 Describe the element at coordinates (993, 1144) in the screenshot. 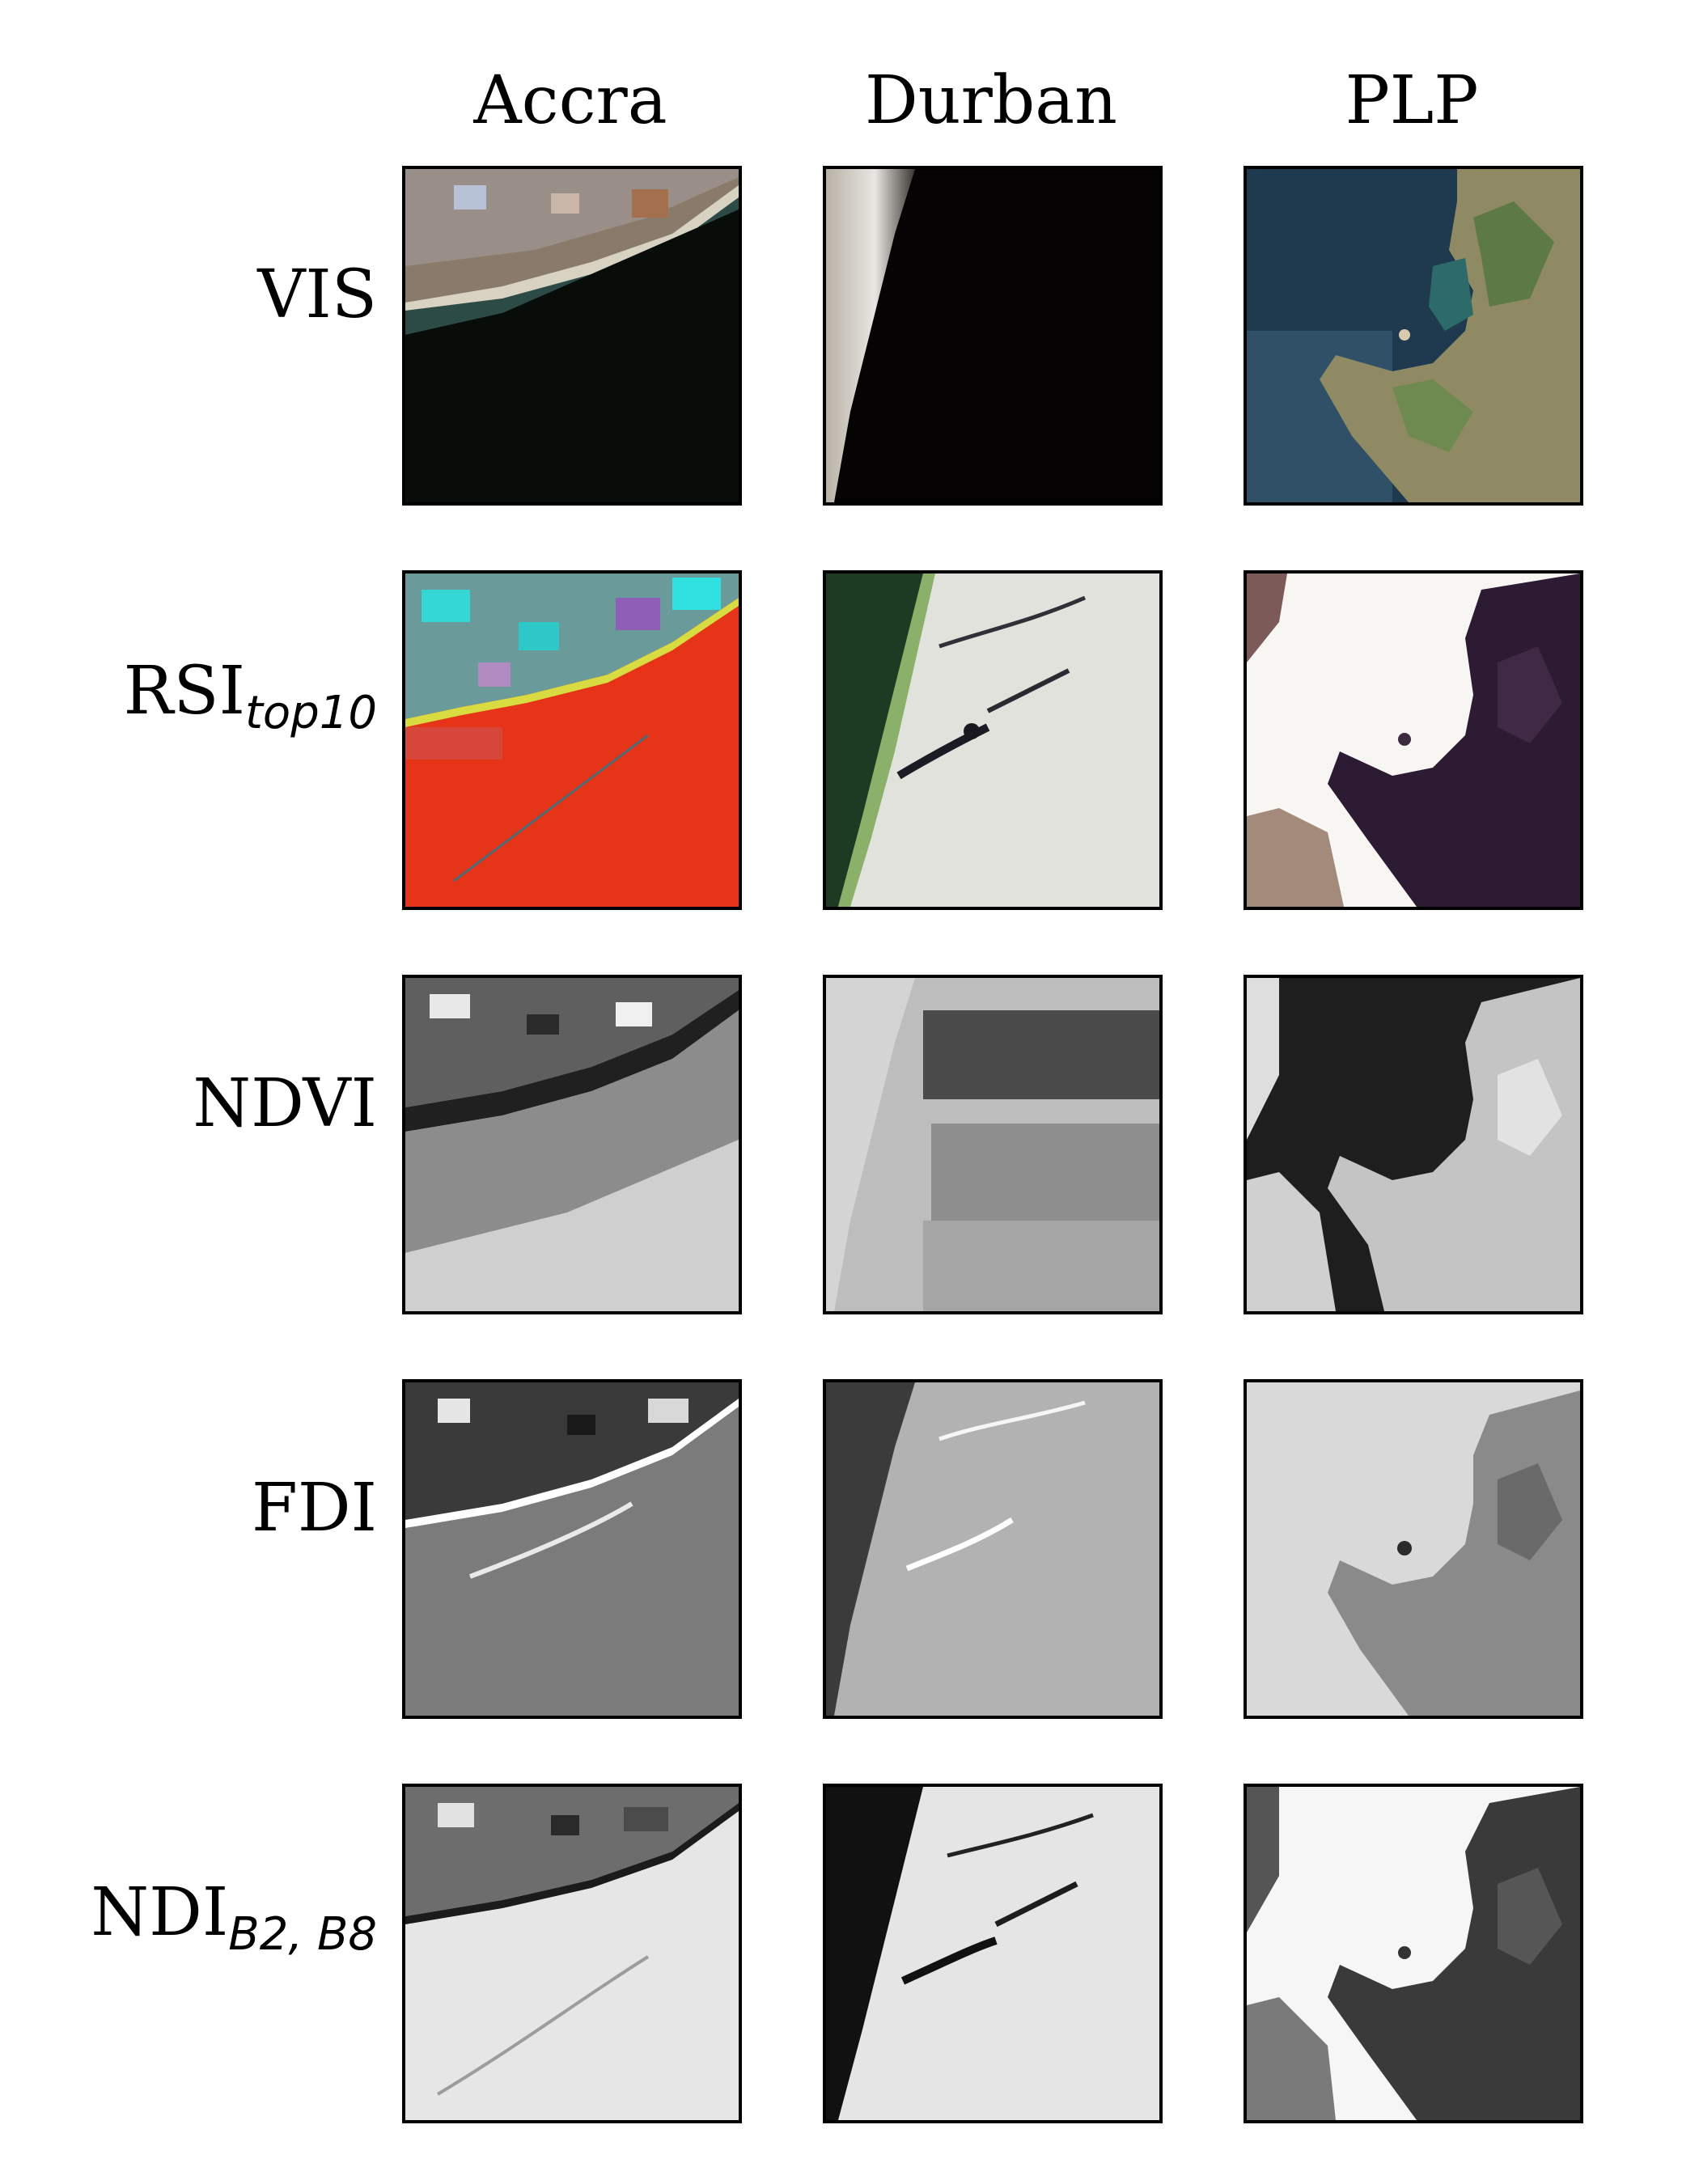

I see `tile-ndvi-durban` at that location.